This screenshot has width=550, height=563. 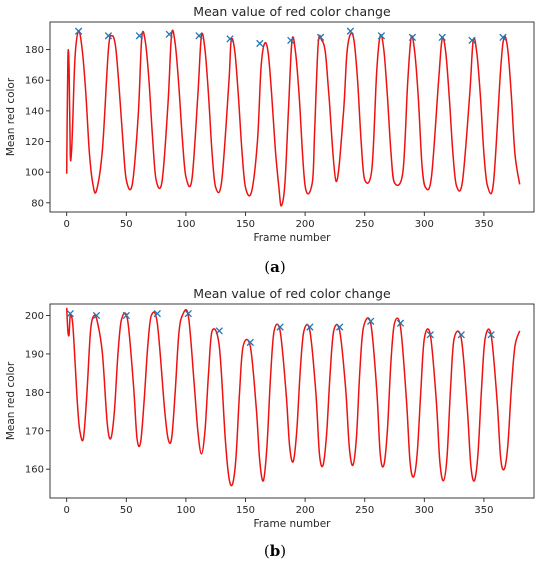 What do you see at coordinates (424, 510) in the screenshot?
I see `x-tick-label: 300` at bounding box center [424, 510].